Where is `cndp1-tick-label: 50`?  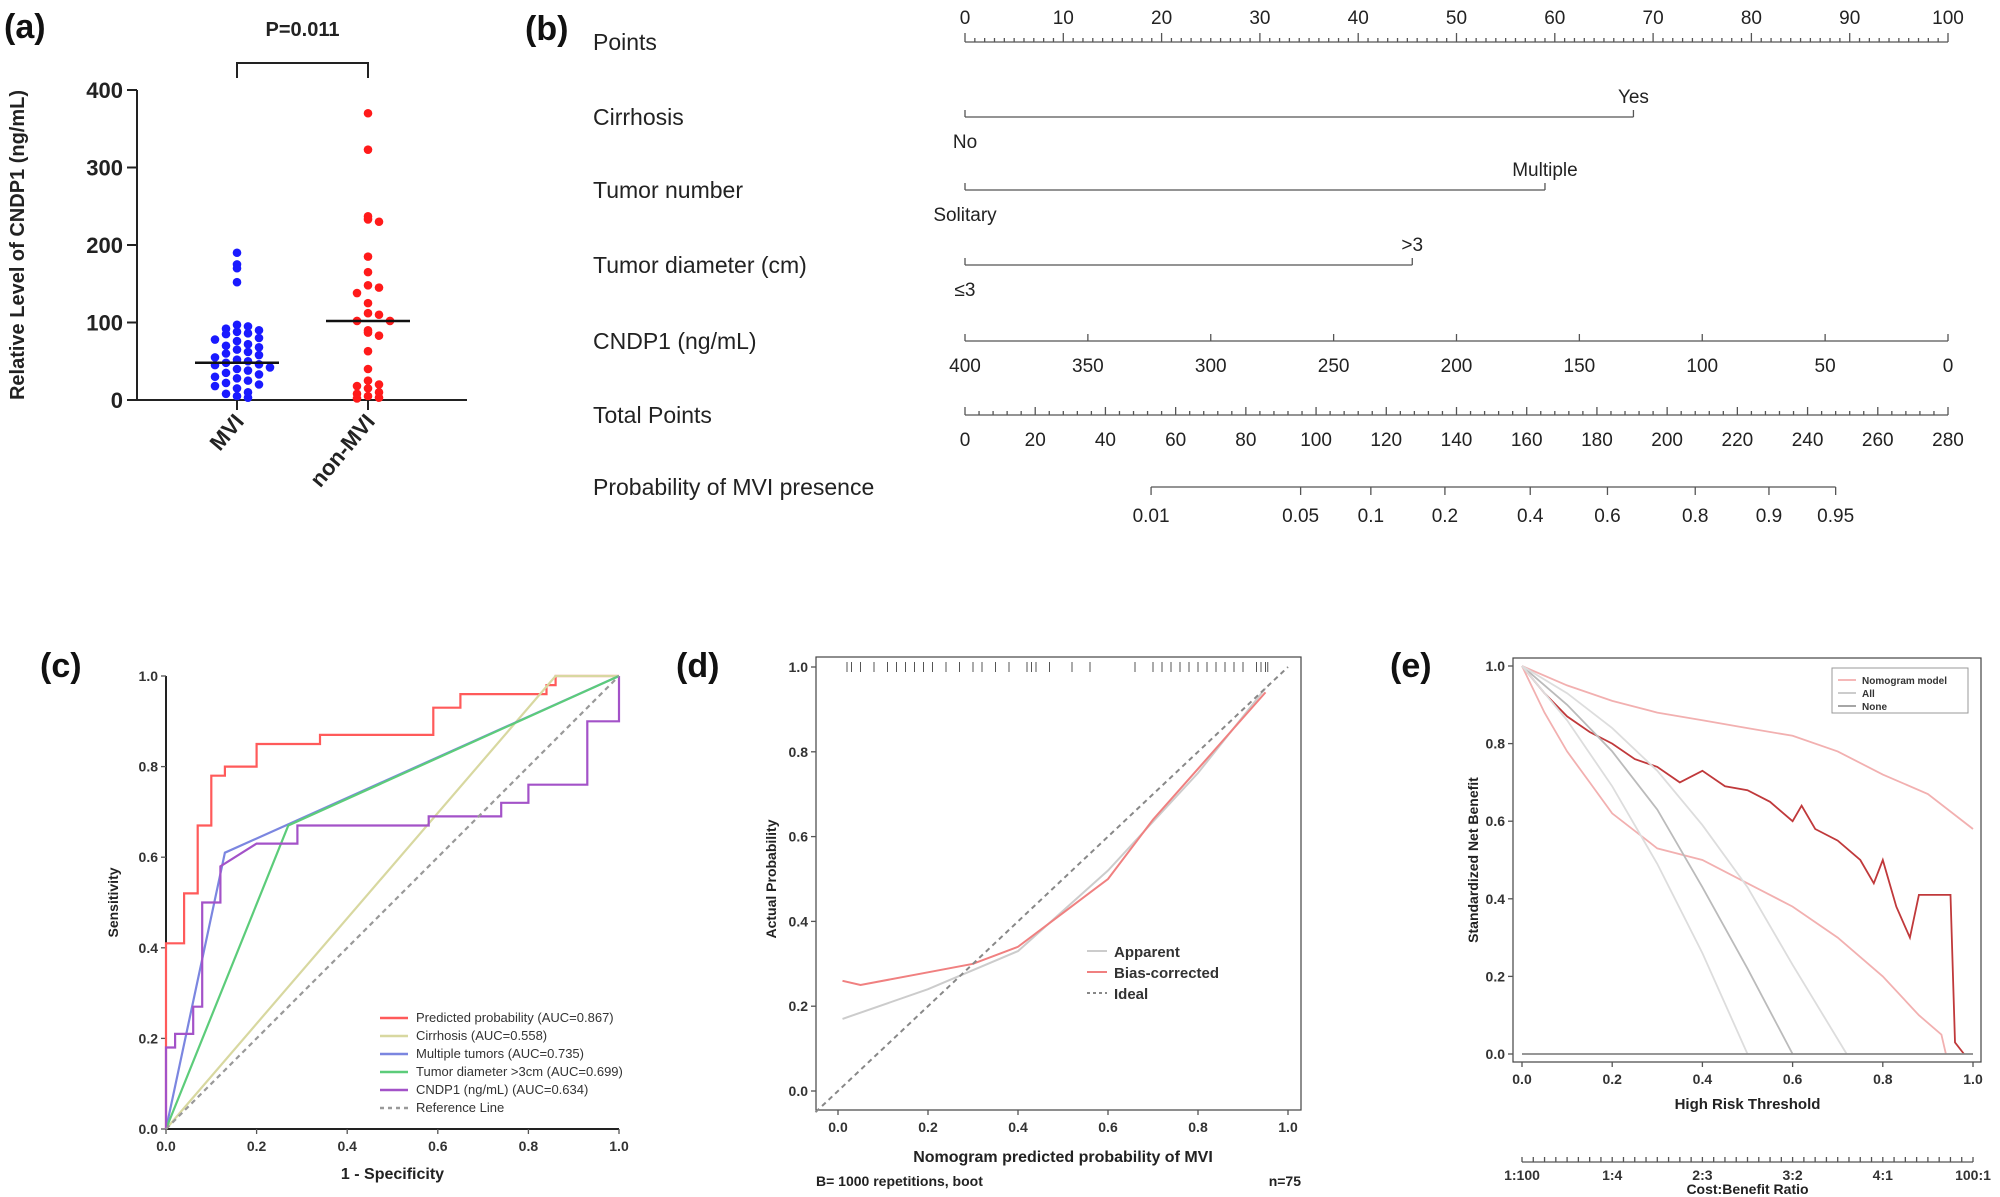 cndp1-tick-label: 50 is located at coordinates (1825, 366).